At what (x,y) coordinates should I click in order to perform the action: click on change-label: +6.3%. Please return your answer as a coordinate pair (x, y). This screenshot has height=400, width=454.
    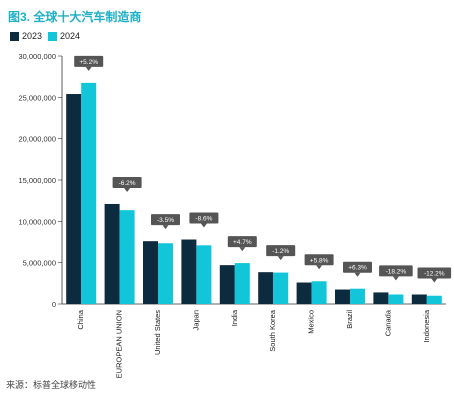
    Looking at the image, I should click on (357, 268).